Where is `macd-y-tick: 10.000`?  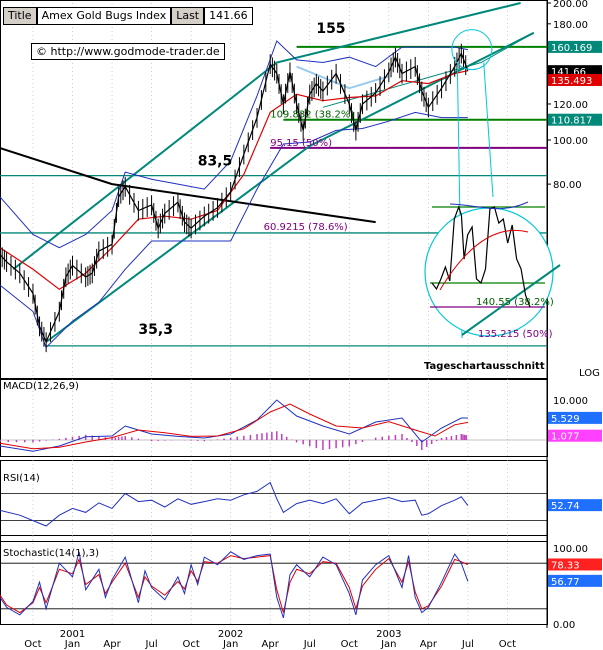 macd-y-tick: 10.000 is located at coordinates (570, 401).